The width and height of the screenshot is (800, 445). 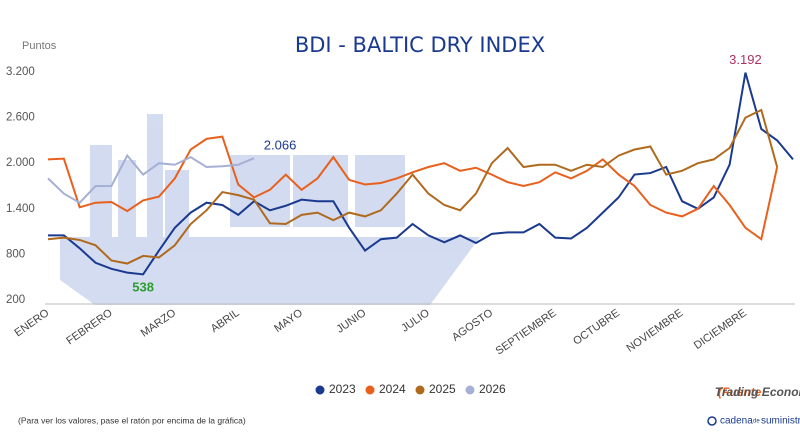 What do you see at coordinates (280, 145) in the screenshot?
I see `annotation: 2.066` at bounding box center [280, 145].